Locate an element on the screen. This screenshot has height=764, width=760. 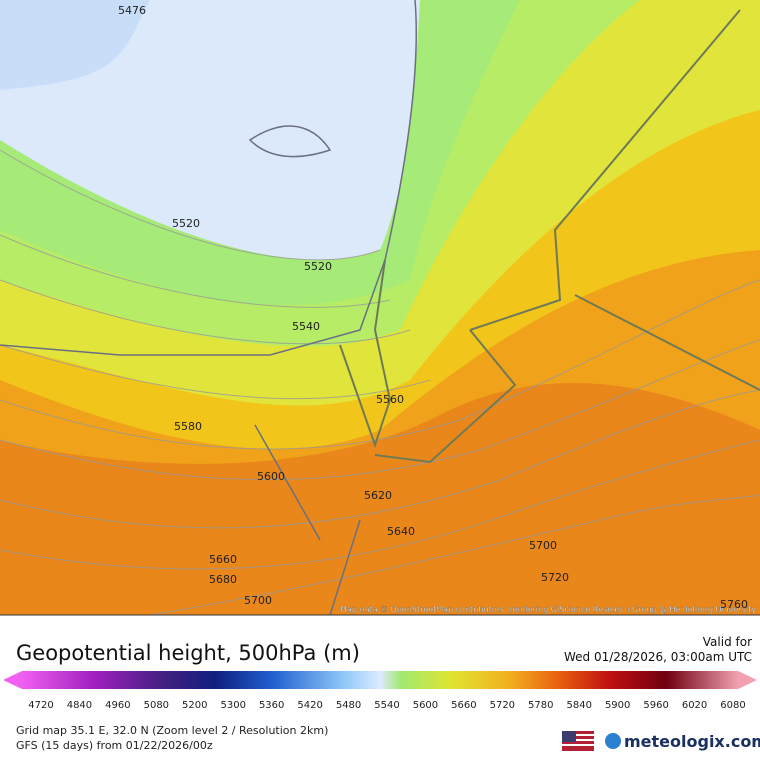
valid-time: Wed 01/28/2026, 03:00am UTC is located at coordinates (658, 657).